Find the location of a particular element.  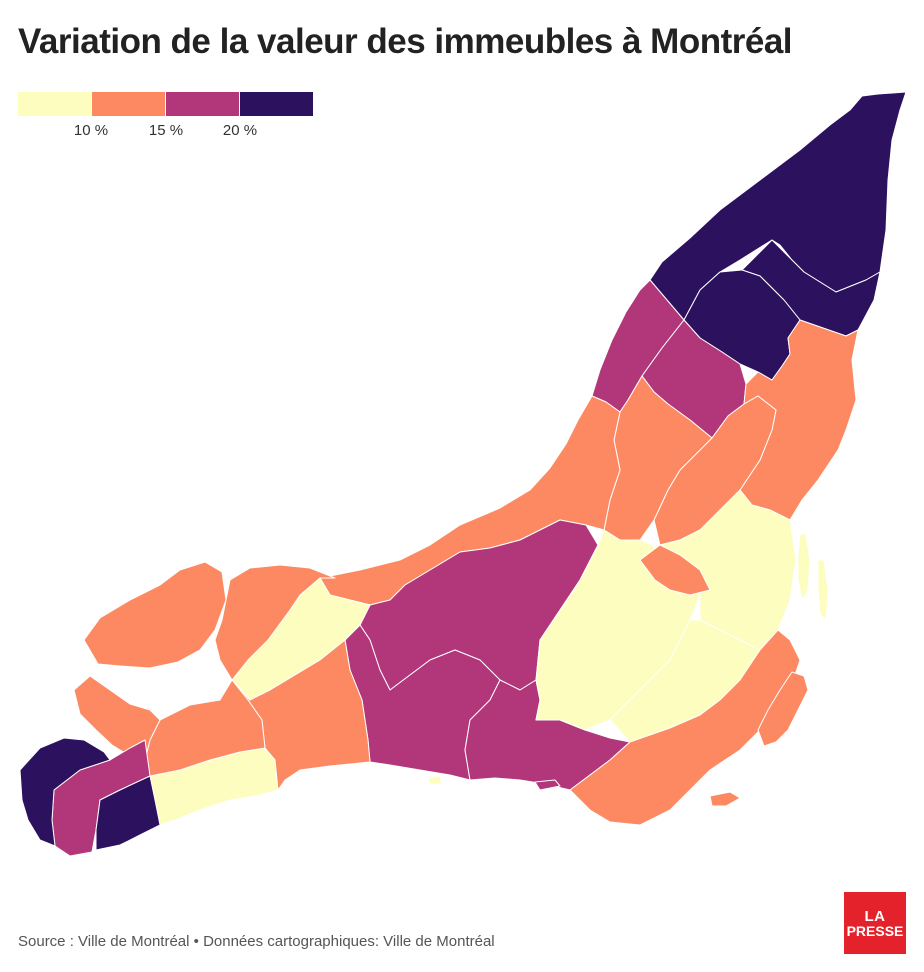

island-south is located at coordinates (435, 780).